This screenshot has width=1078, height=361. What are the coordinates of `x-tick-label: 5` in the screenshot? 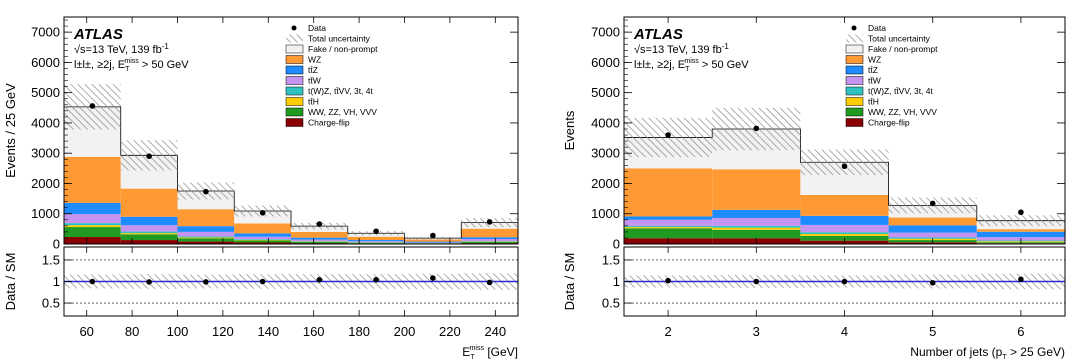 It's located at (932, 331).